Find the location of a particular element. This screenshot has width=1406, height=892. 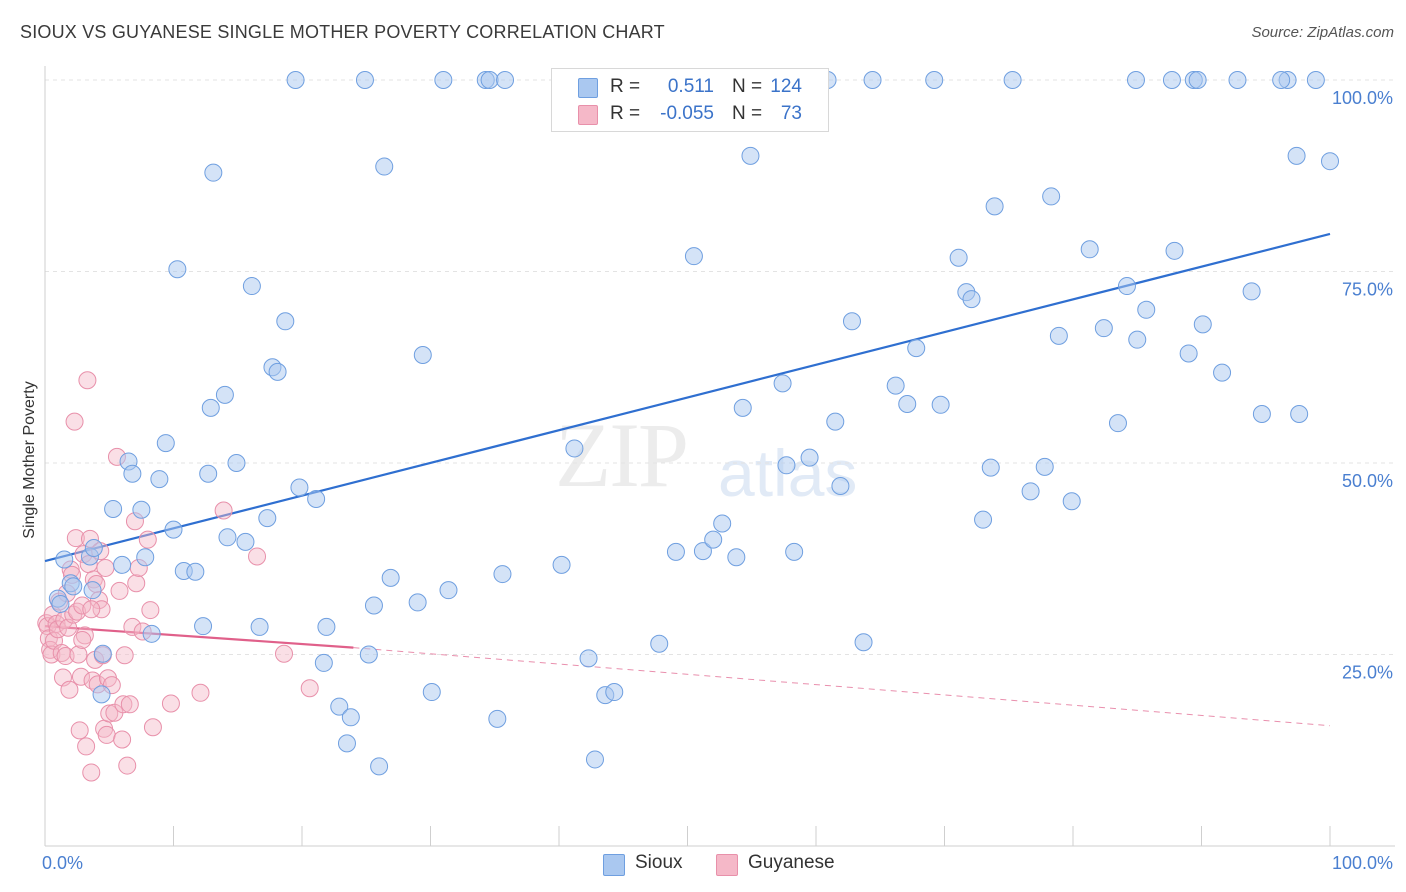

guyanese-trend-extrapolation is located at coordinates (842, 687).